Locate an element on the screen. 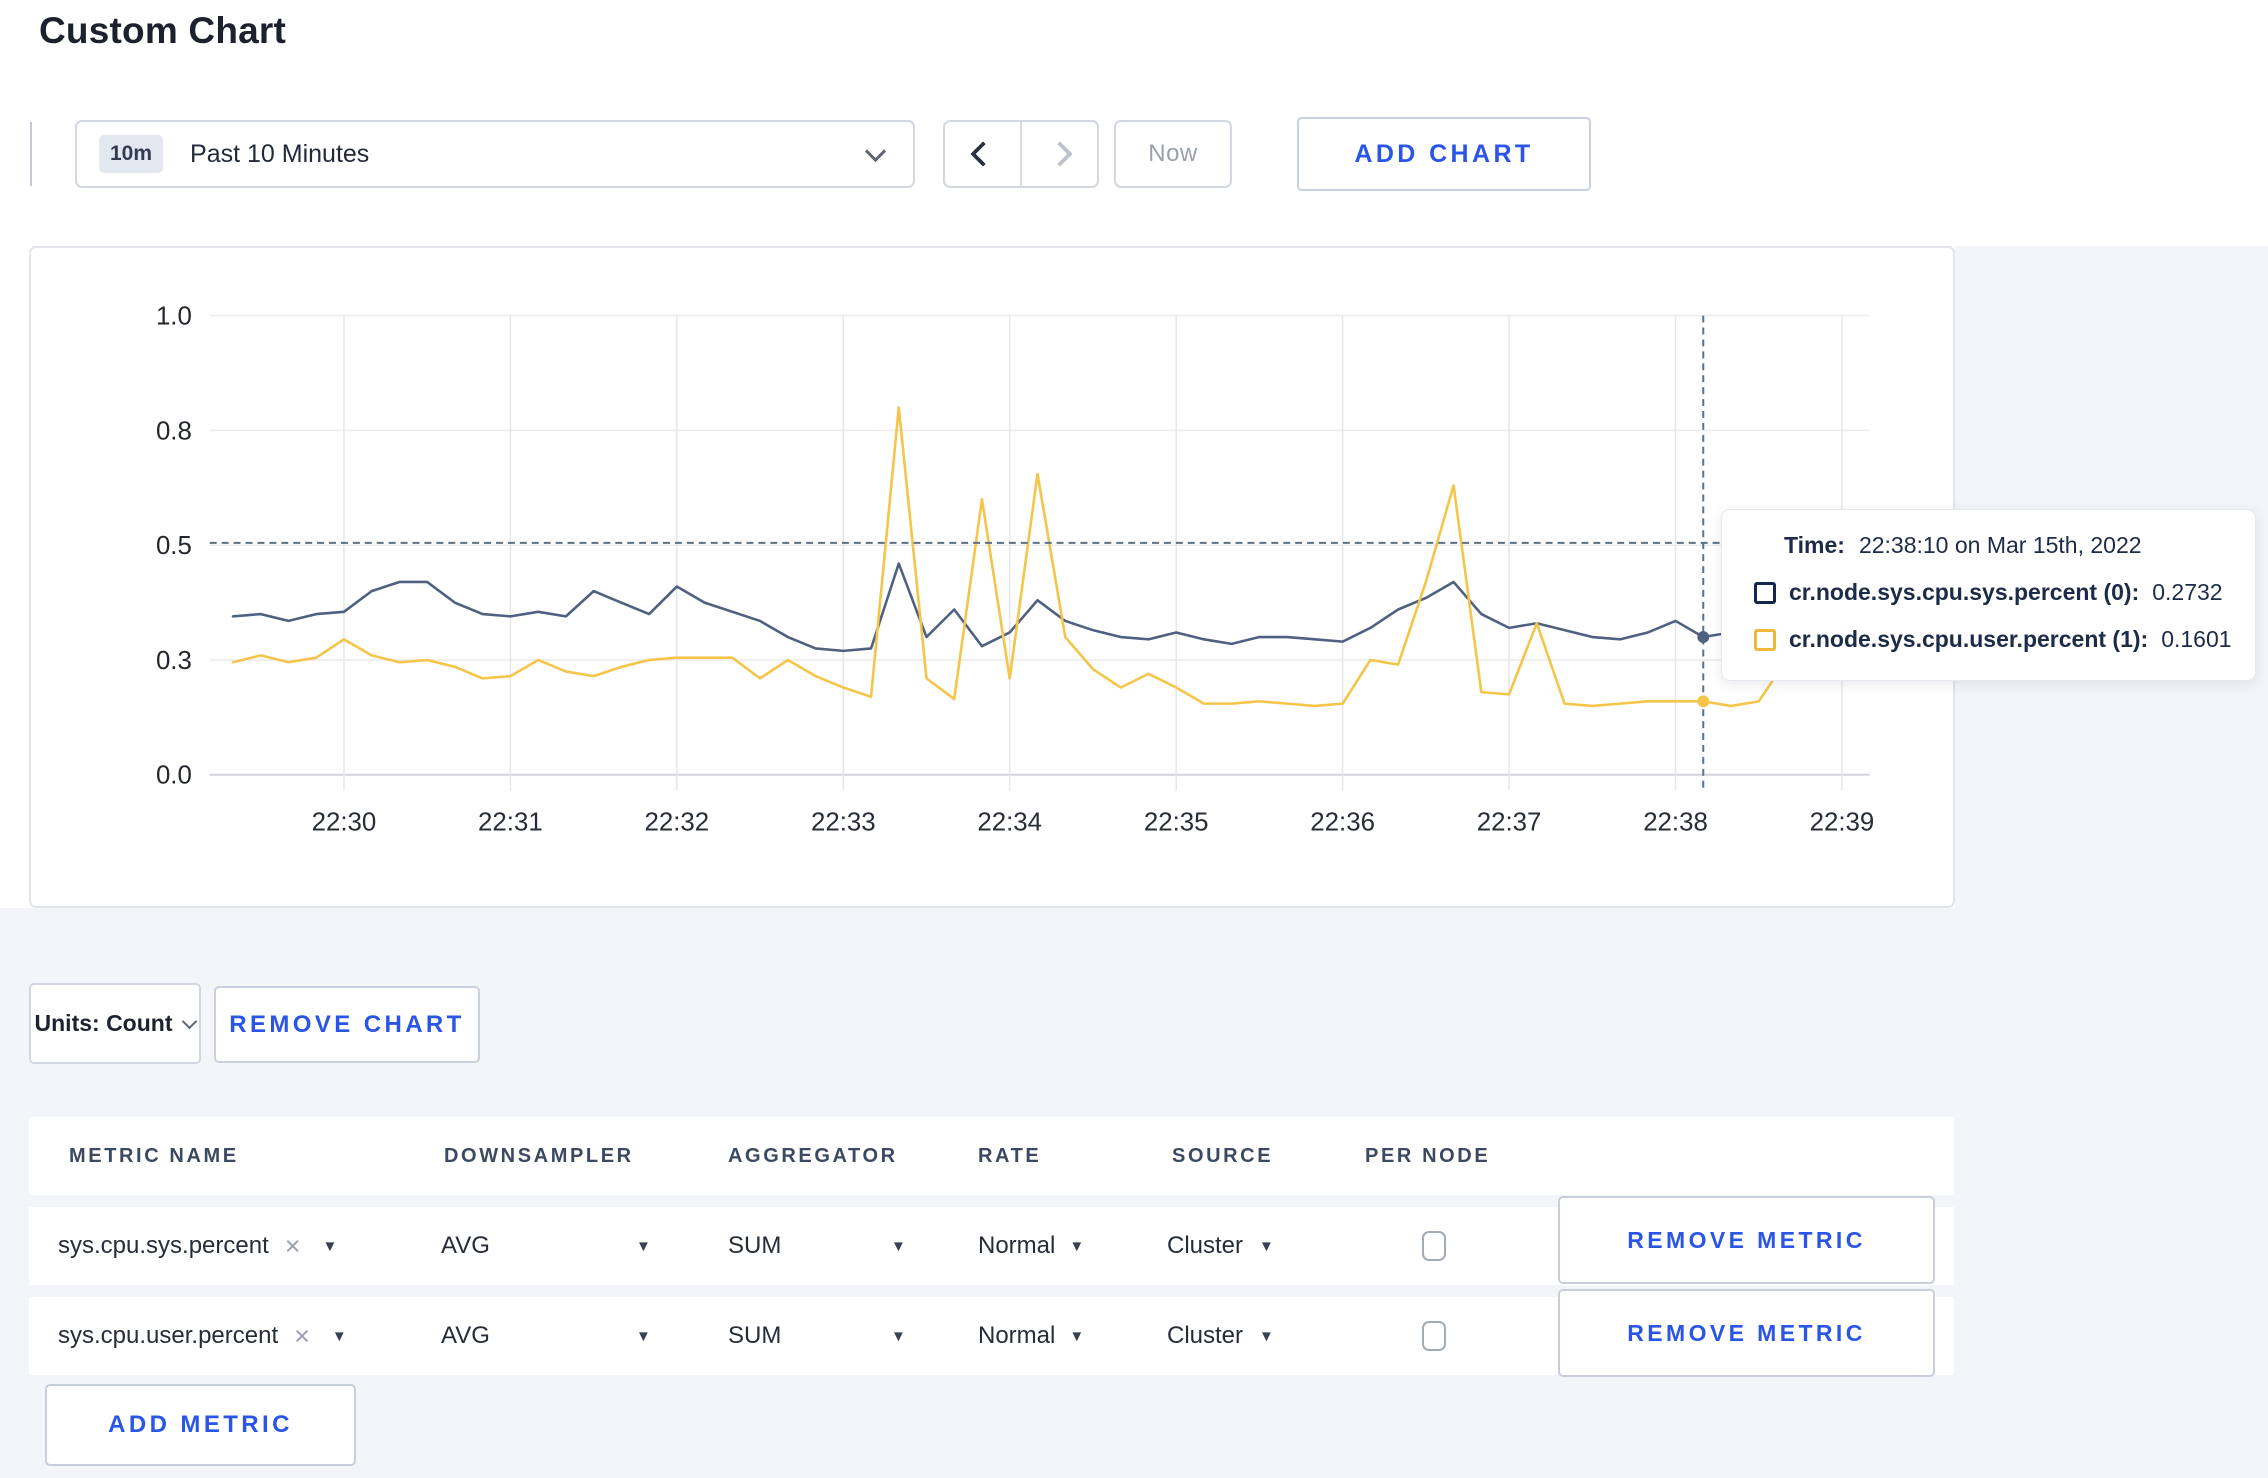 The width and height of the screenshot is (2268, 1478). toolbar-divider is located at coordinates (31, 154).